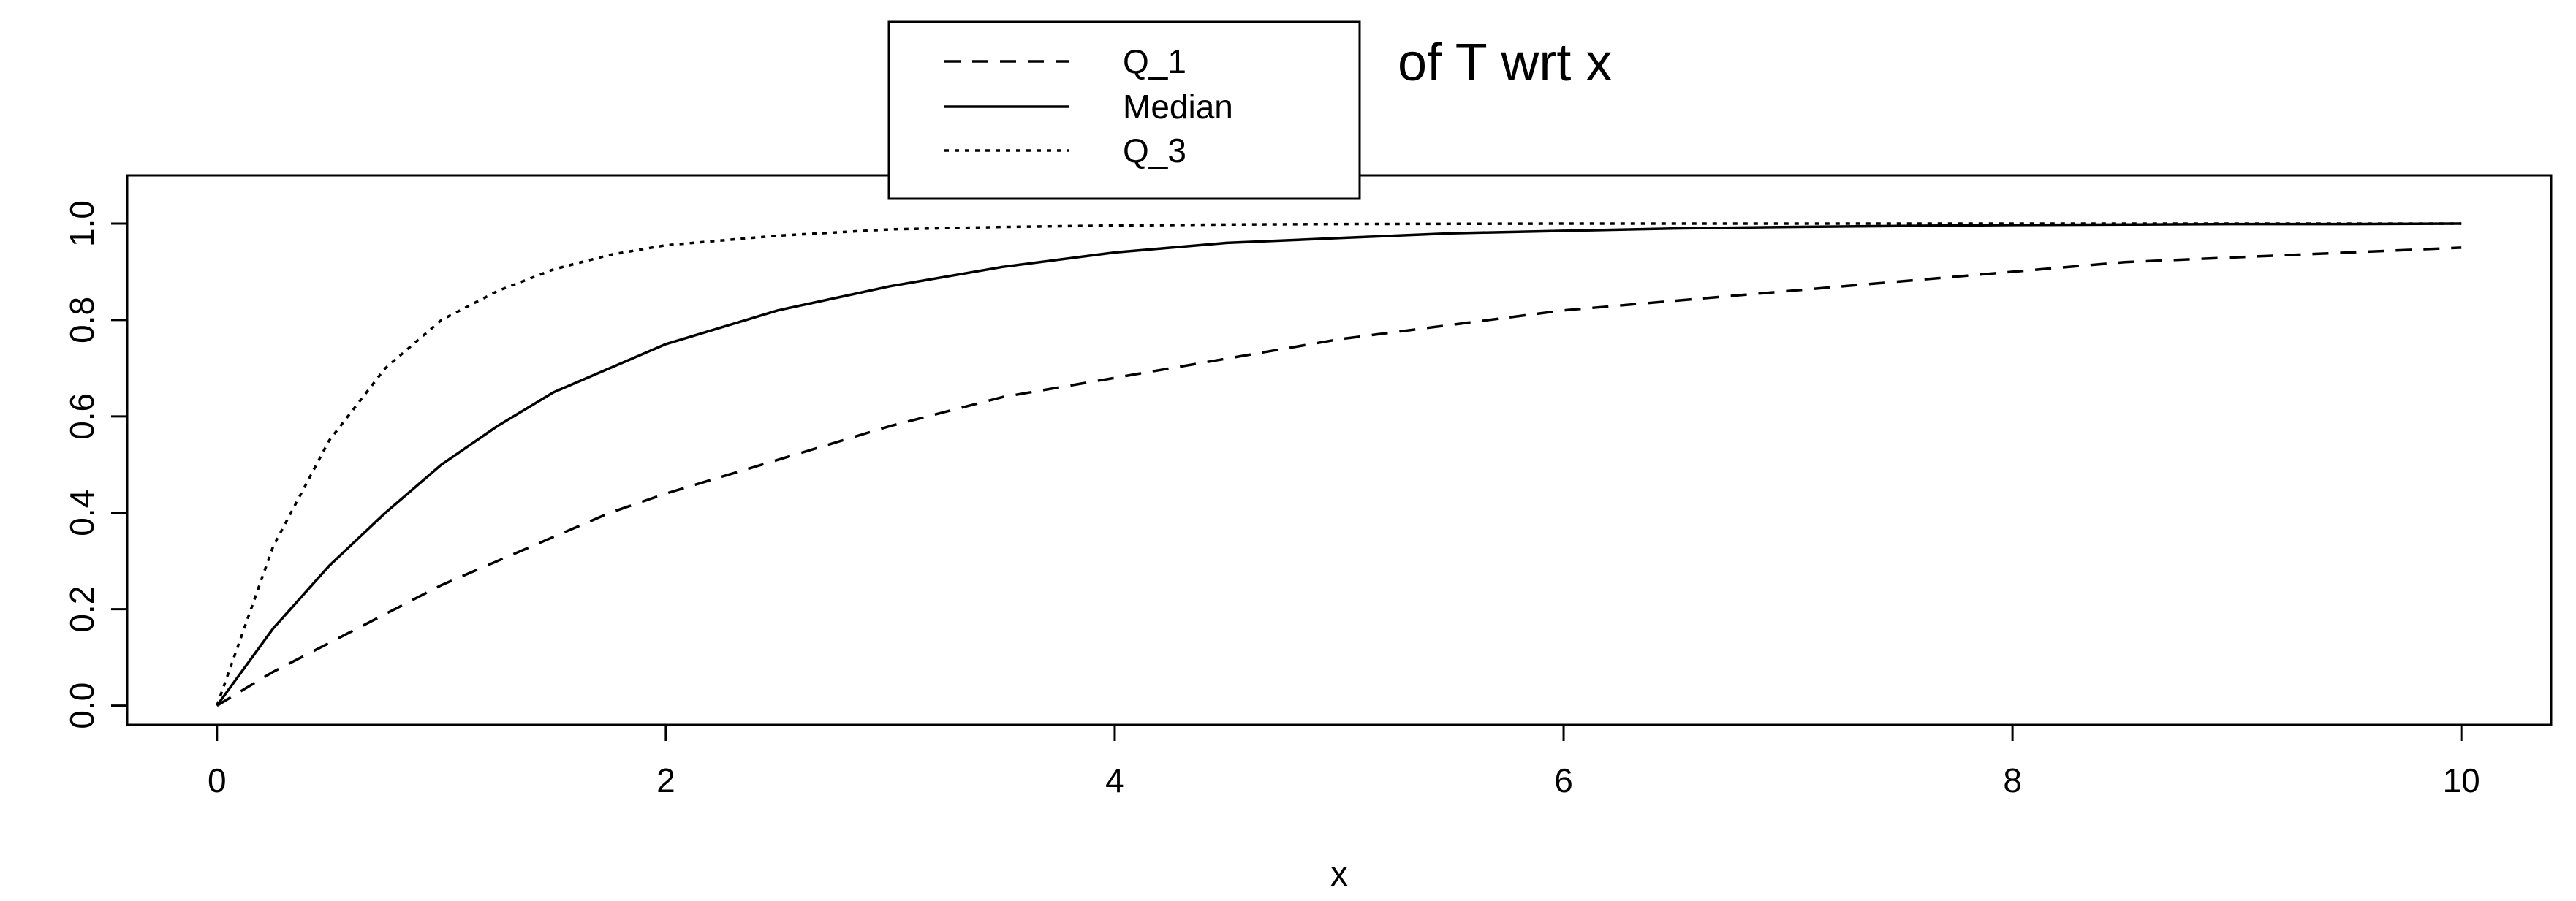  Describe the element at coordinates (2012, 780) in the screenshot. I see `x-tick-label: 8` at that location.